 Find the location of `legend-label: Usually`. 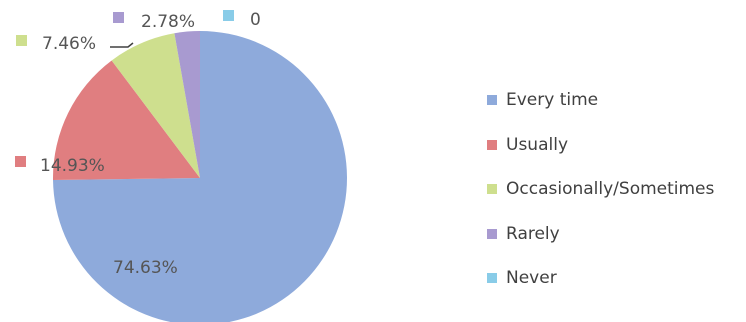

legend-label: Usually is located at coordinates (537, 144).